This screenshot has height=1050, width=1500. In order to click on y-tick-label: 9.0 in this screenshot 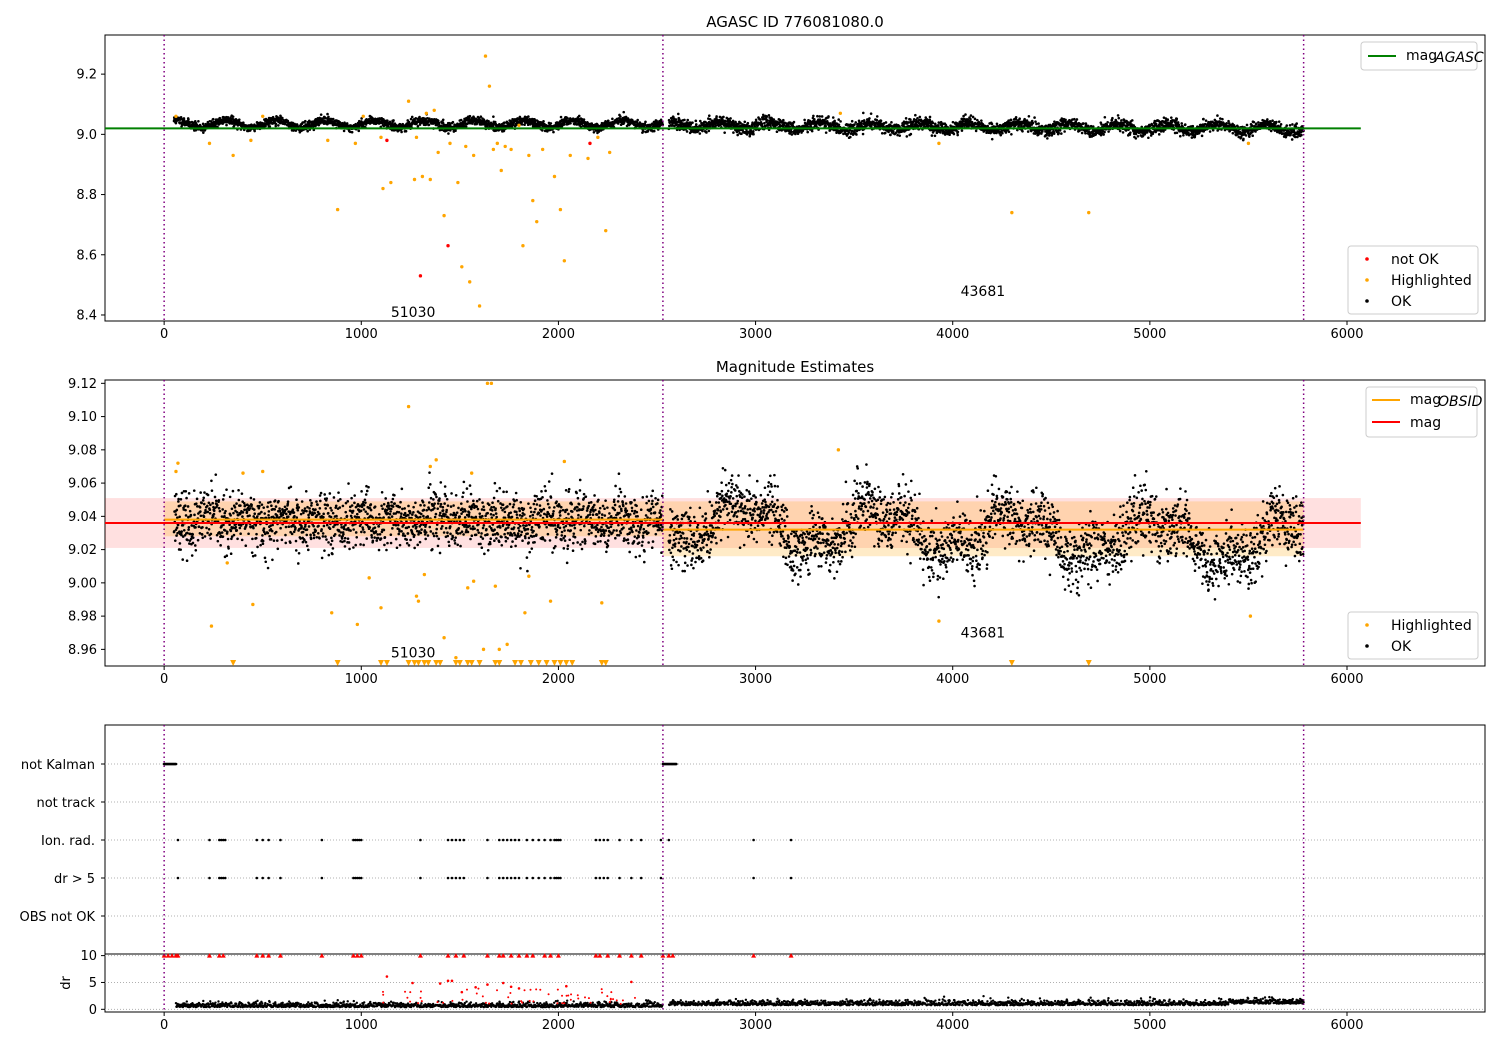, I will do `click(86, 135)`.